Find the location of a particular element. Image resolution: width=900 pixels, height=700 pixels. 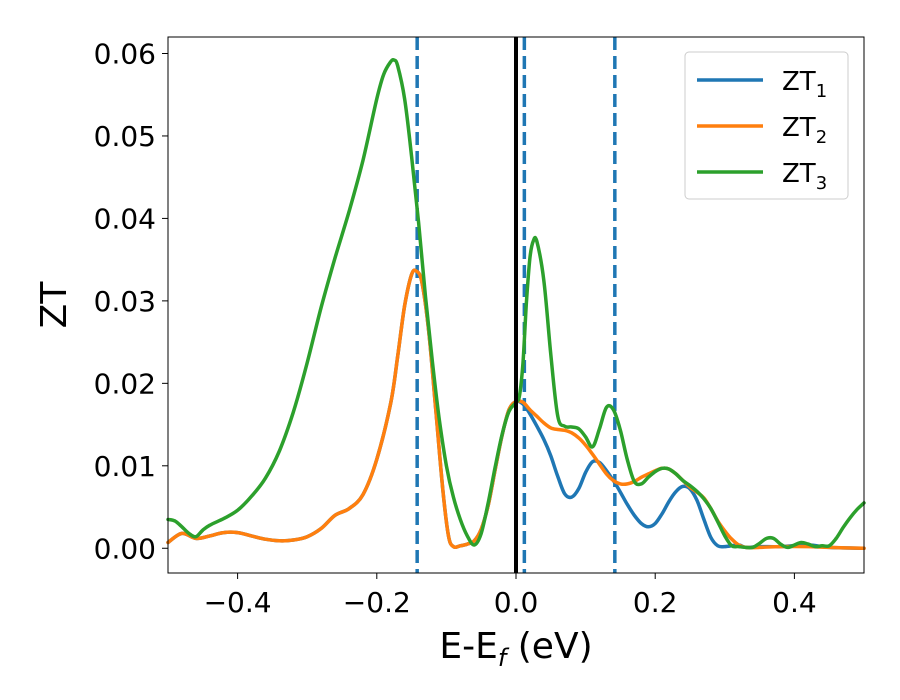

x-tick-label: 0.0 is located at coordinates (516, 602).